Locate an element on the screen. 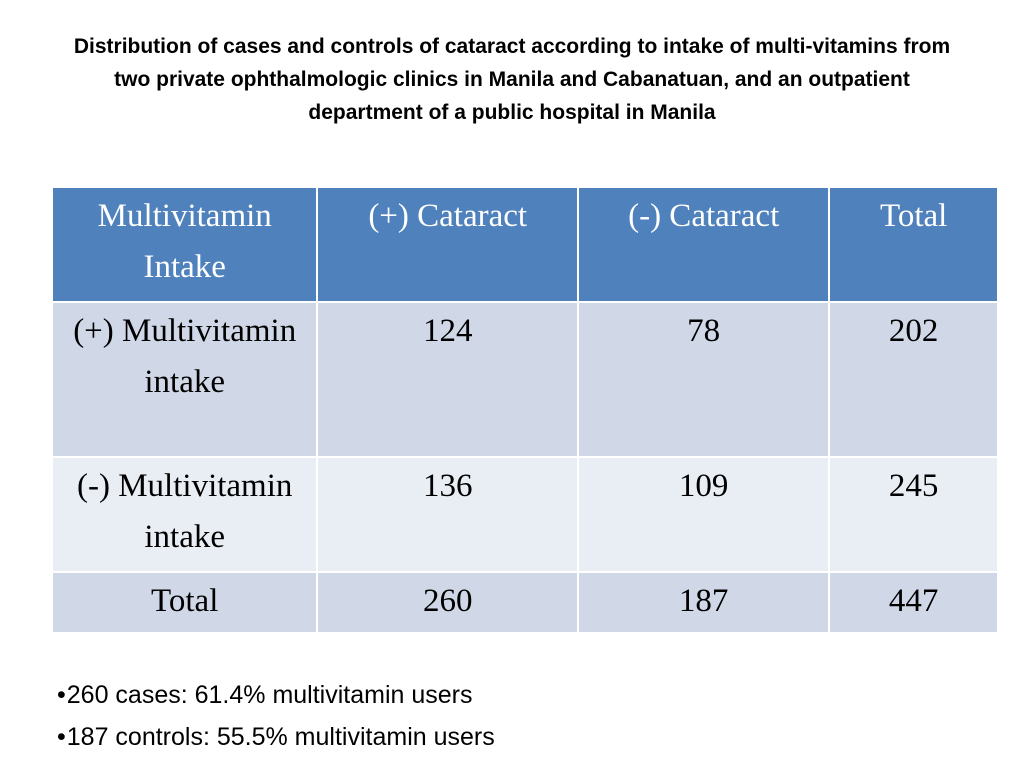  cell-value: 260 is located at coordinates (447, 602).